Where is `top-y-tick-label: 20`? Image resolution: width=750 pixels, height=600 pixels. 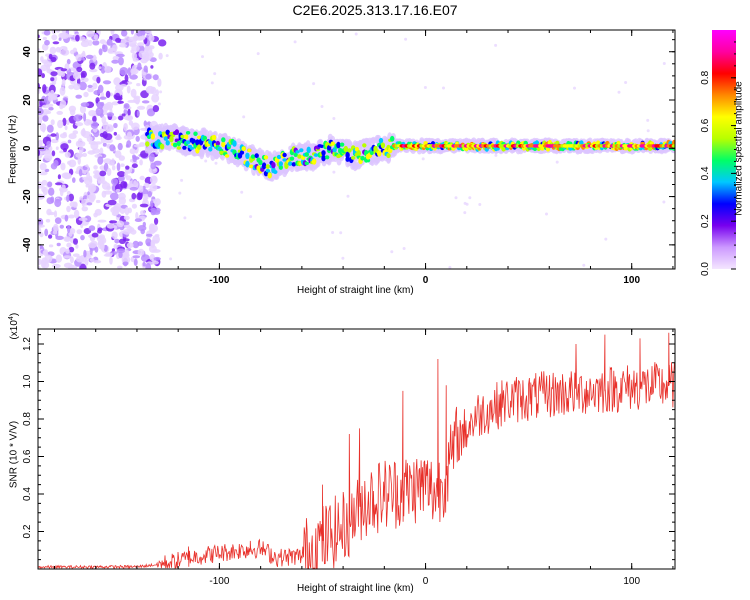 top-y-tick-label: 20 is located at coordinates (27, 100).